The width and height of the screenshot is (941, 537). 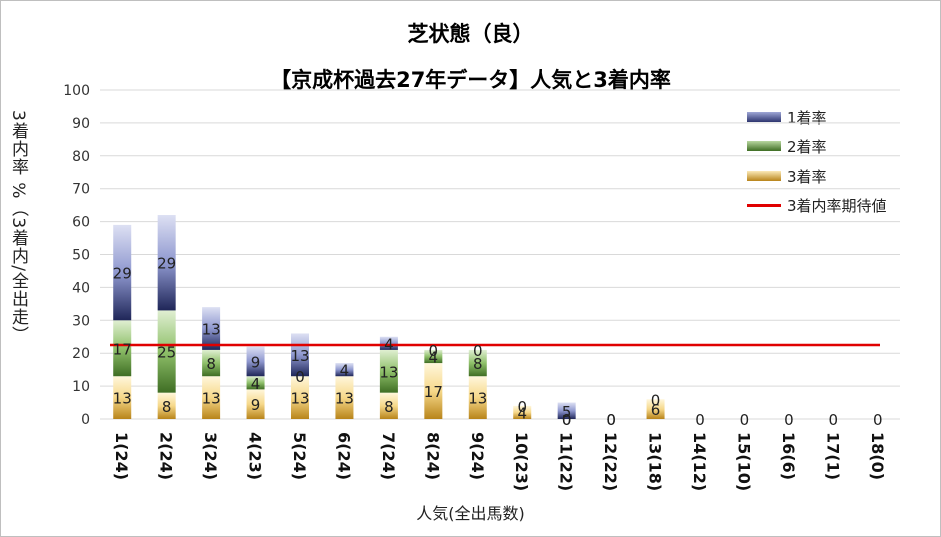 I want to click on y-tick-label: 60, so click(x=81, y=223).